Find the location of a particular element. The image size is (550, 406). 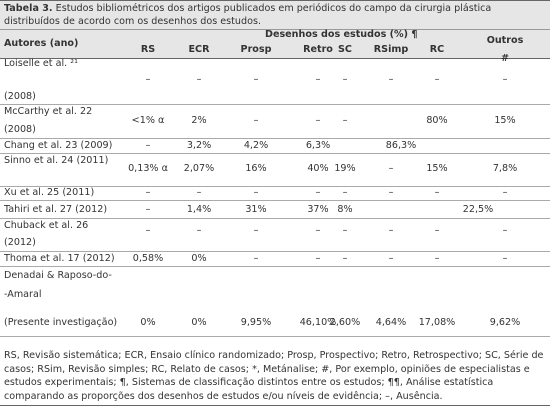

author: Loiselle et al. ²¹ is located at coordinates (41, 63).